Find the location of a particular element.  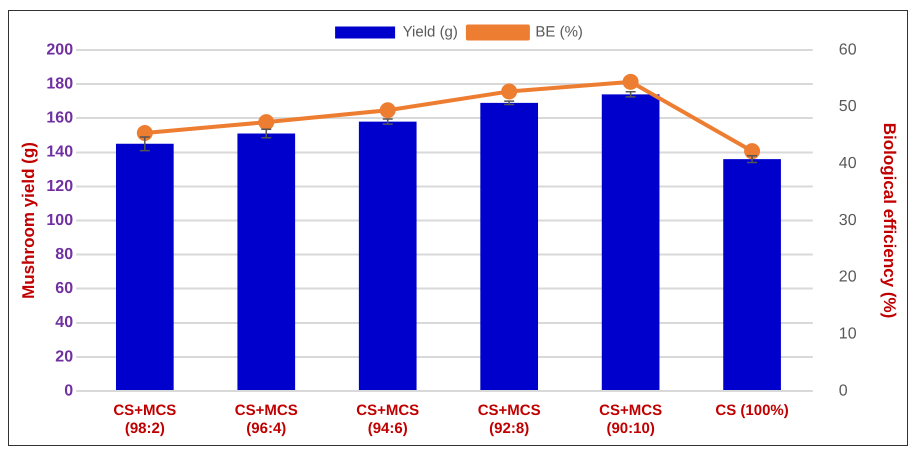

y-tick-label: 100 is located at coordinates (60, 220).